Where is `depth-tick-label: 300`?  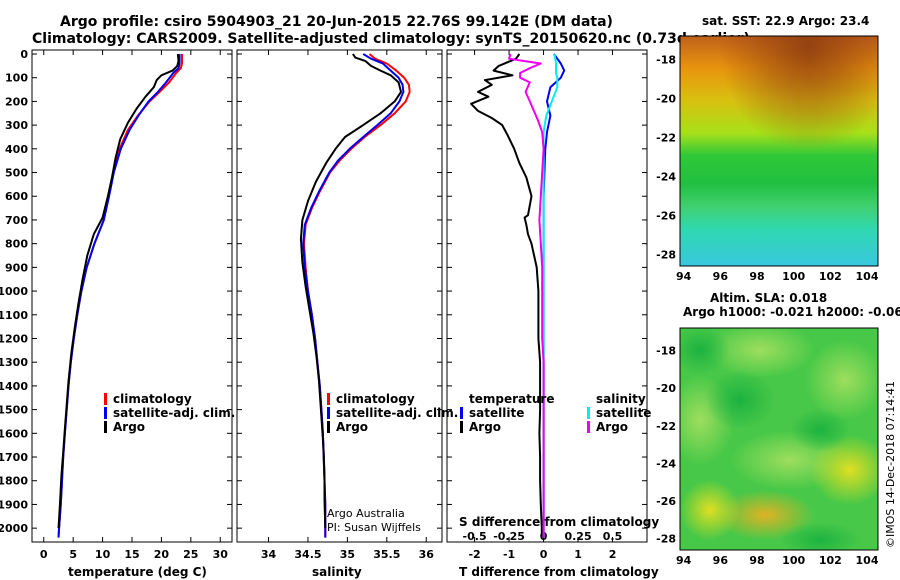 depth-tick-label: 300 is located at coordinates (16, 125).